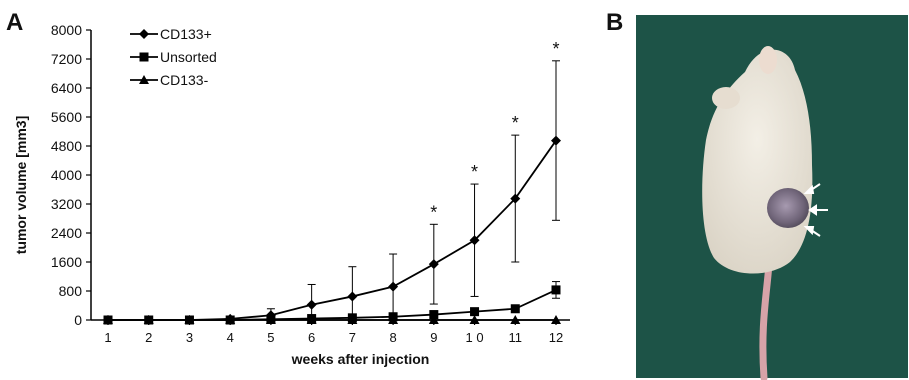  What do you see at coordinates (475, 337) in the screenshot?
I see `x-tick-label: 1 0` at bounding box center [475, 337].